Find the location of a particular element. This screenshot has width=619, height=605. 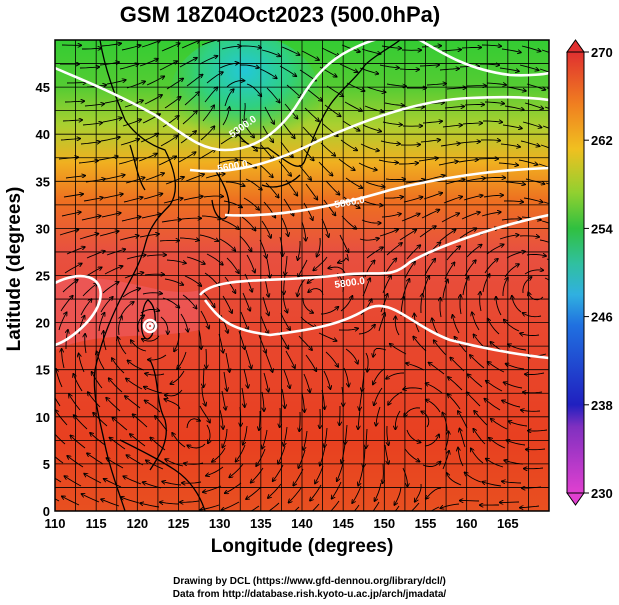

y-axis-ticks: 0 5 10 15 20 25 30 35 40 45 is located at coordinates (43, 299).